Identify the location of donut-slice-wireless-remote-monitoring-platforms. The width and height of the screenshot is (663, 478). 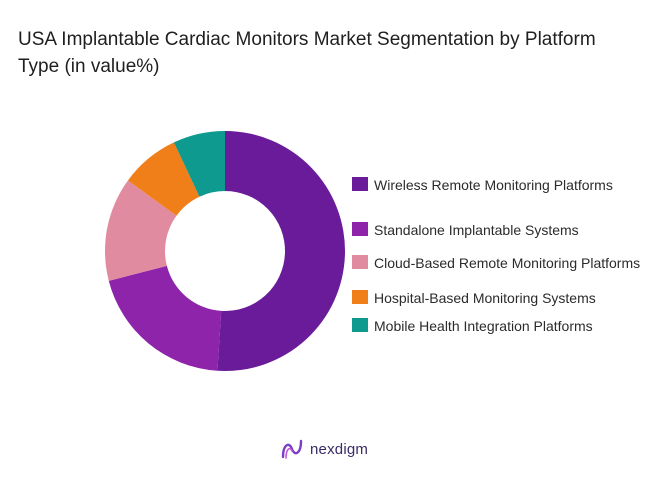
(281, 251).